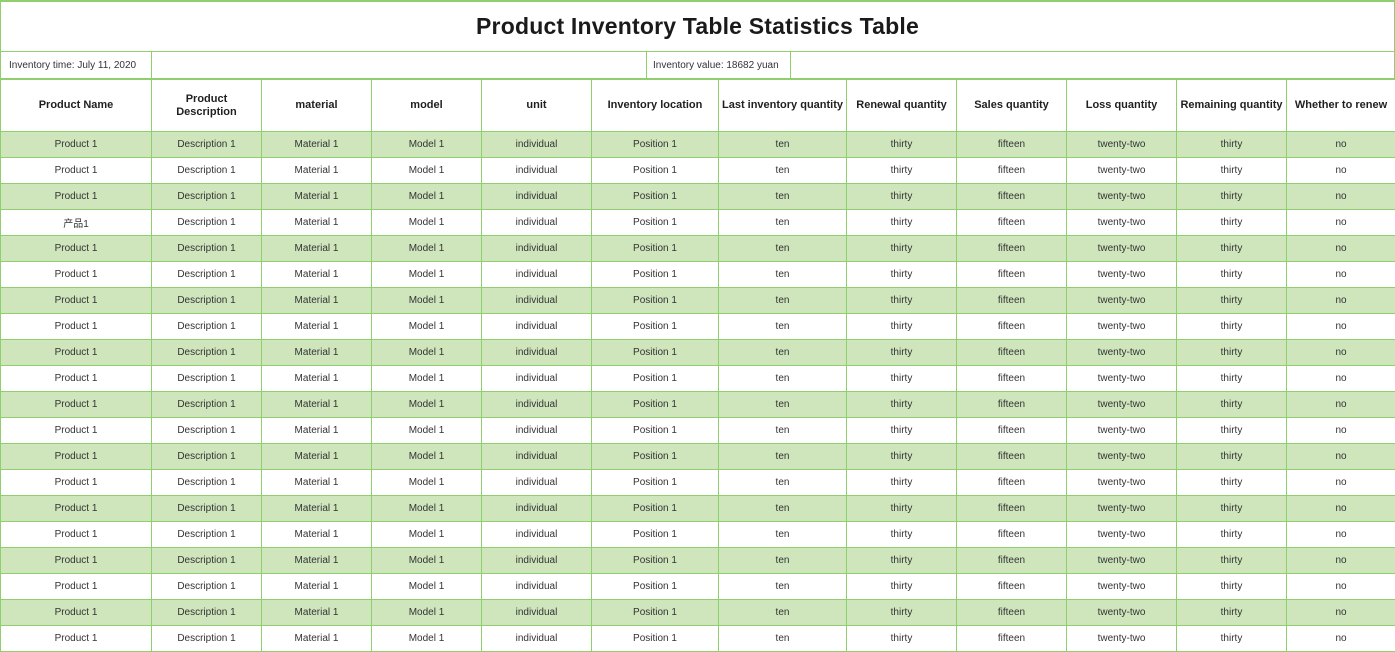 Image resolution: width=1395 pixels, height=652 pixels. I want to click on title-bar: Product Inventory Table Statistics Table, so click(697, 27).